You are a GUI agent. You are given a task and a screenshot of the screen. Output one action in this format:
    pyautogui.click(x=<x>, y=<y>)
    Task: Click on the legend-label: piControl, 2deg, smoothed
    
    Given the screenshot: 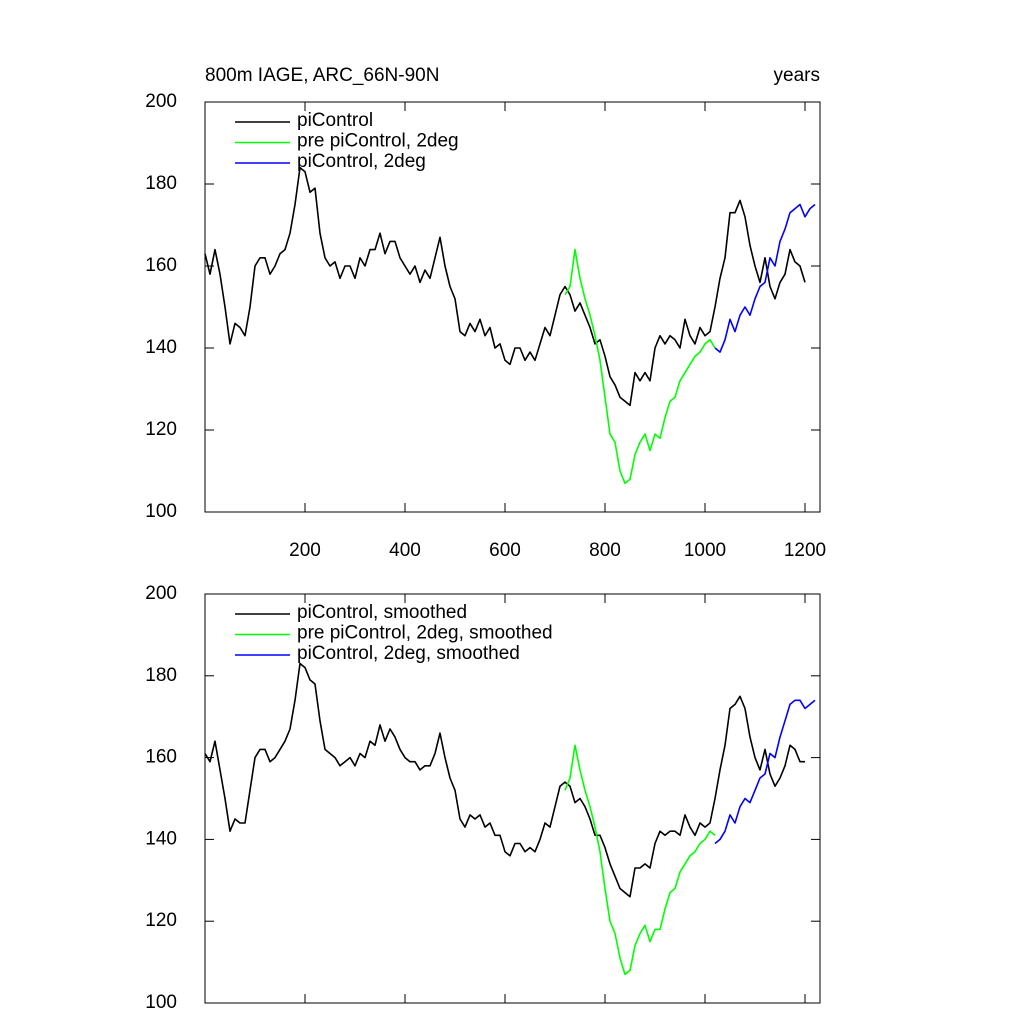 What is the action you would take?
    pyautogui.click(x=408, y=653)
    